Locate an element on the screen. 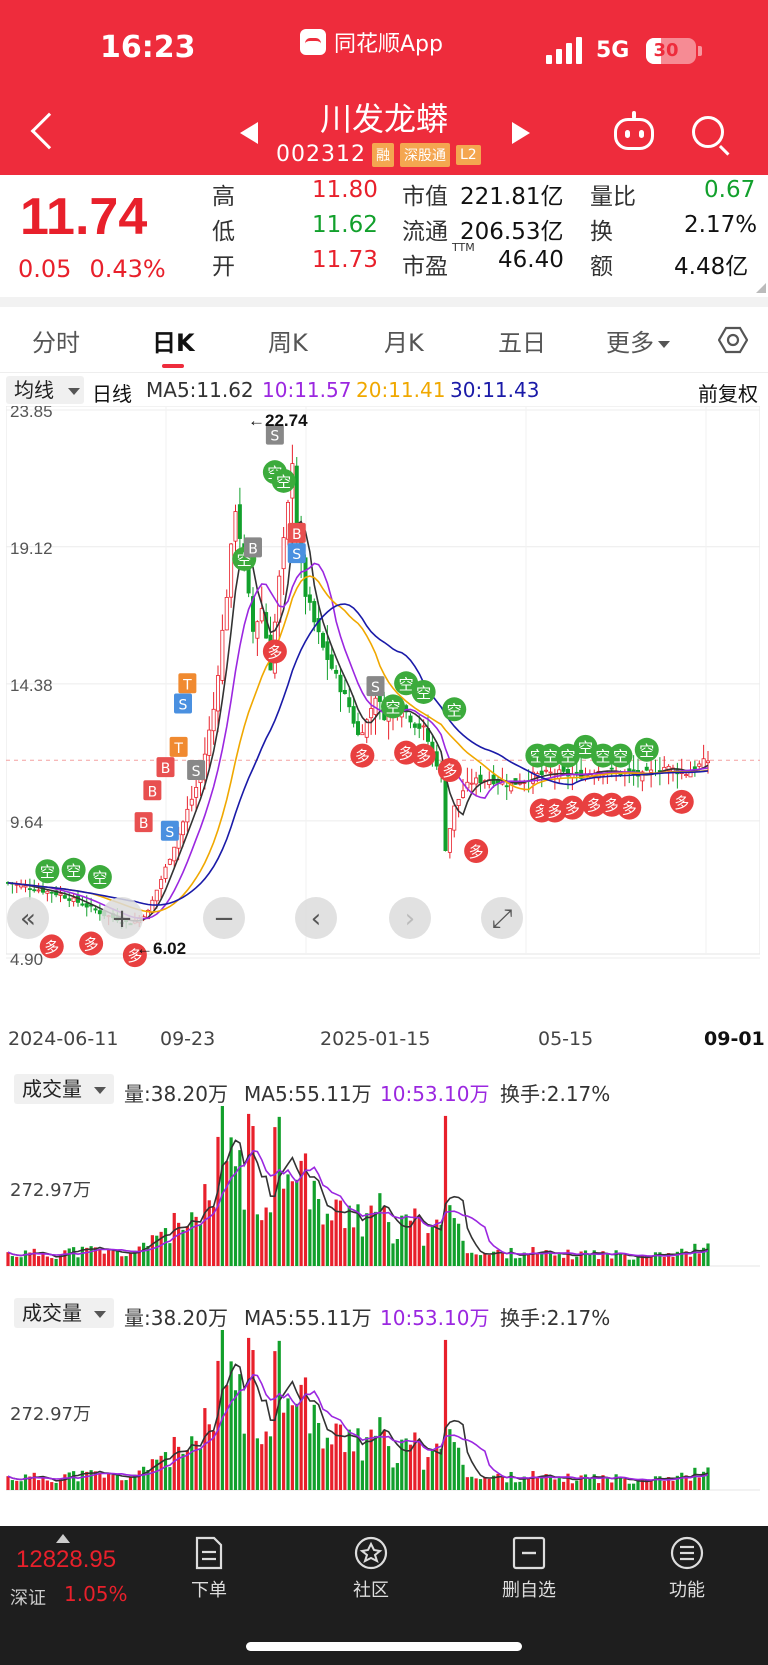 The height and width of the screenshot is (1665, 768). chart-control-0: « is located at coordinates (28, 919).